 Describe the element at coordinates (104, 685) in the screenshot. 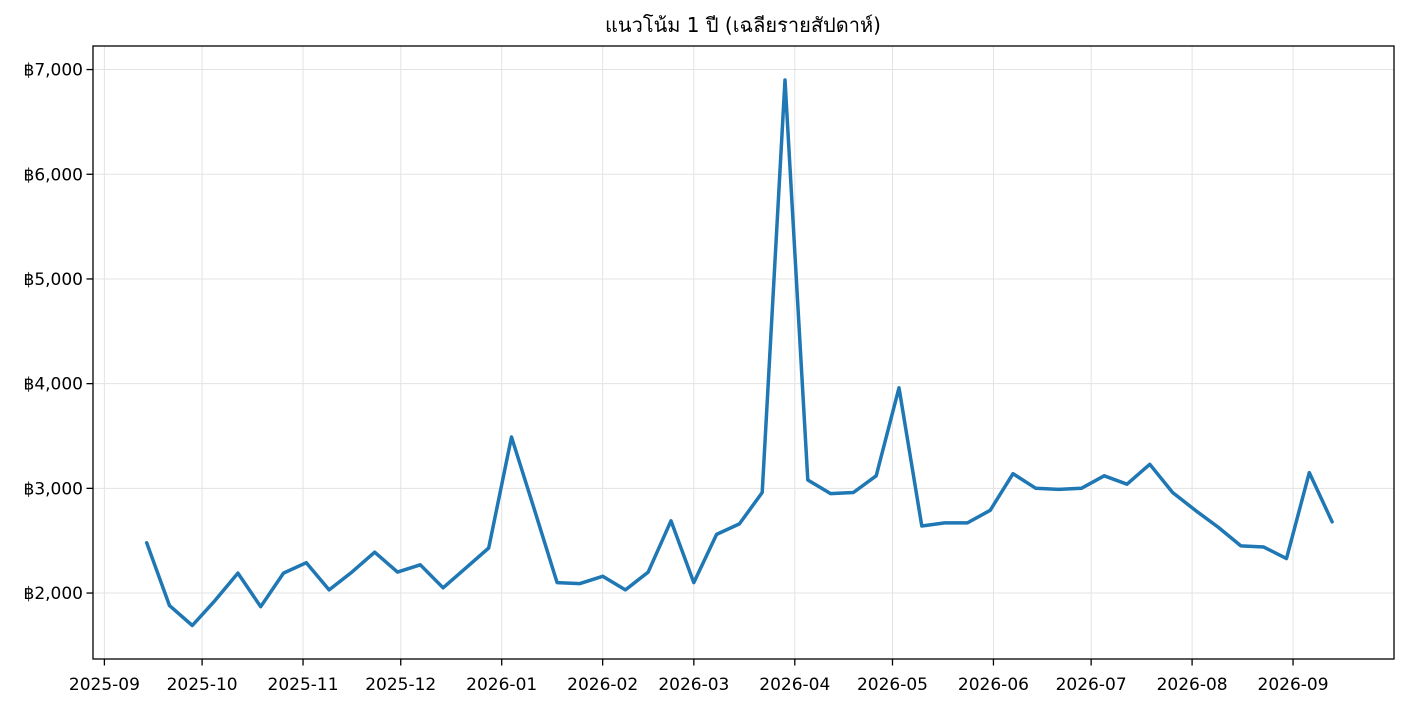

I see `x-tick-label: 2025-09` at that location.